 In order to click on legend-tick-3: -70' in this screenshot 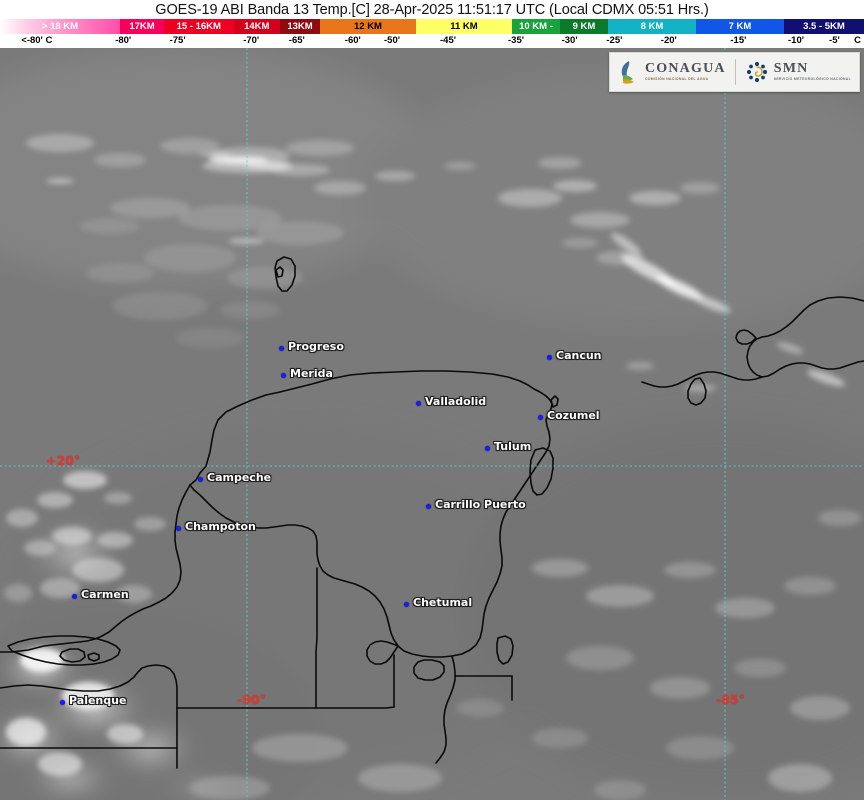, I will do `click(251, 40)`.